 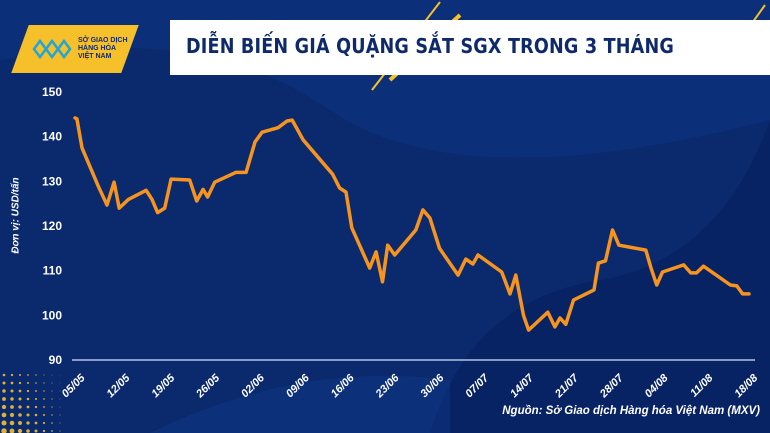 What do you see at coordinates (53, 271) in the screenshot?
I see `y-tick-label: 110` at bounding box center [53, 271].